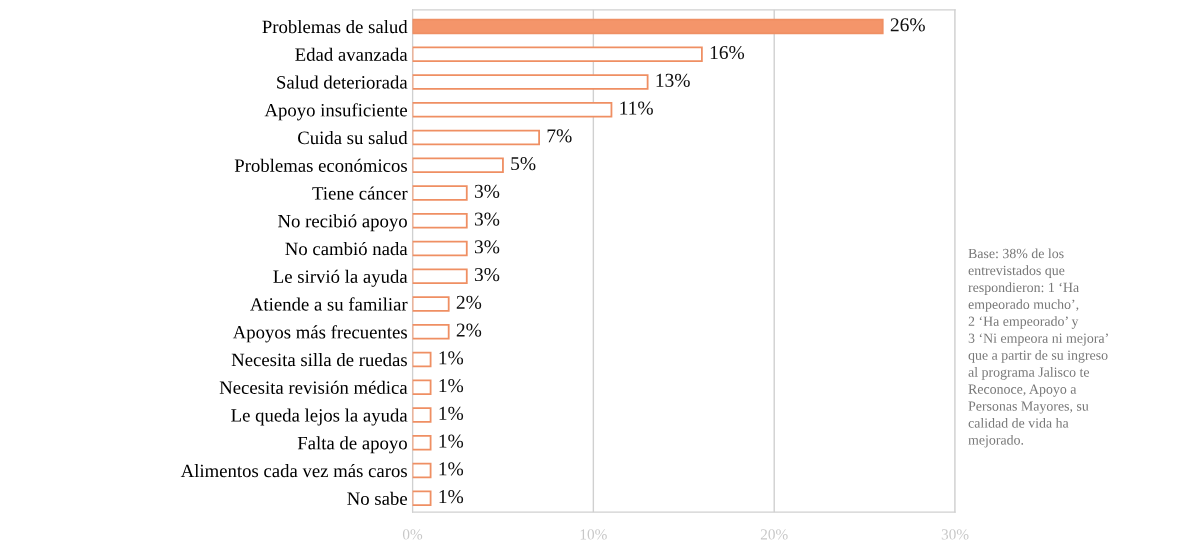 The image size is (1182, 546). Describe the element at coordinates (293, 470) in the screenshot. I see `y-tick-label: Alimentos cada vez más caros` at that location.